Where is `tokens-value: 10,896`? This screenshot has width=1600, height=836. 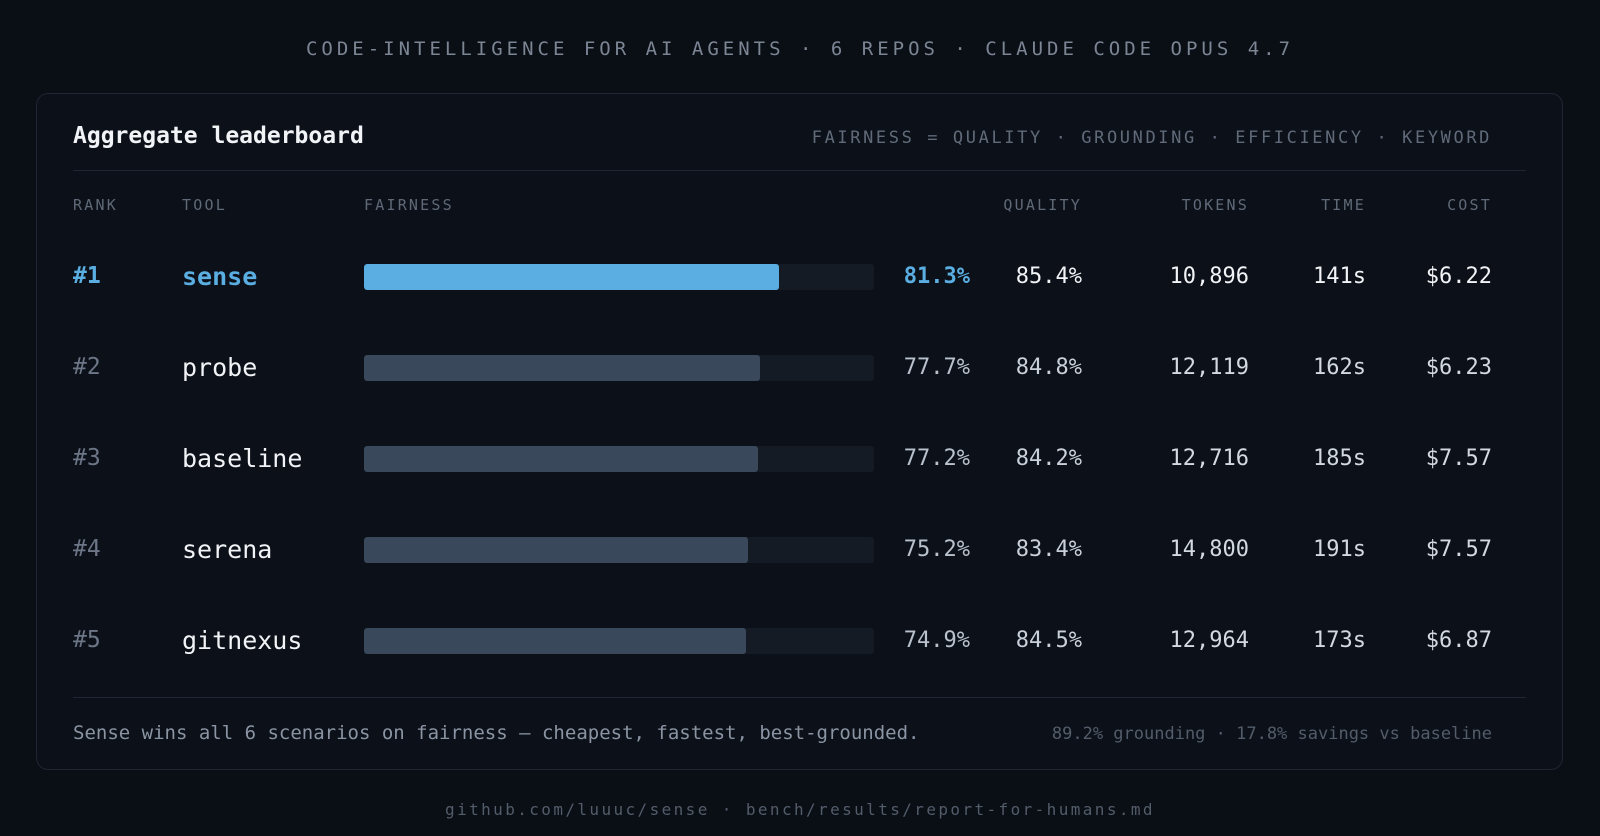
tokens-value: 10,896 is located at coordinates (1209, 276).